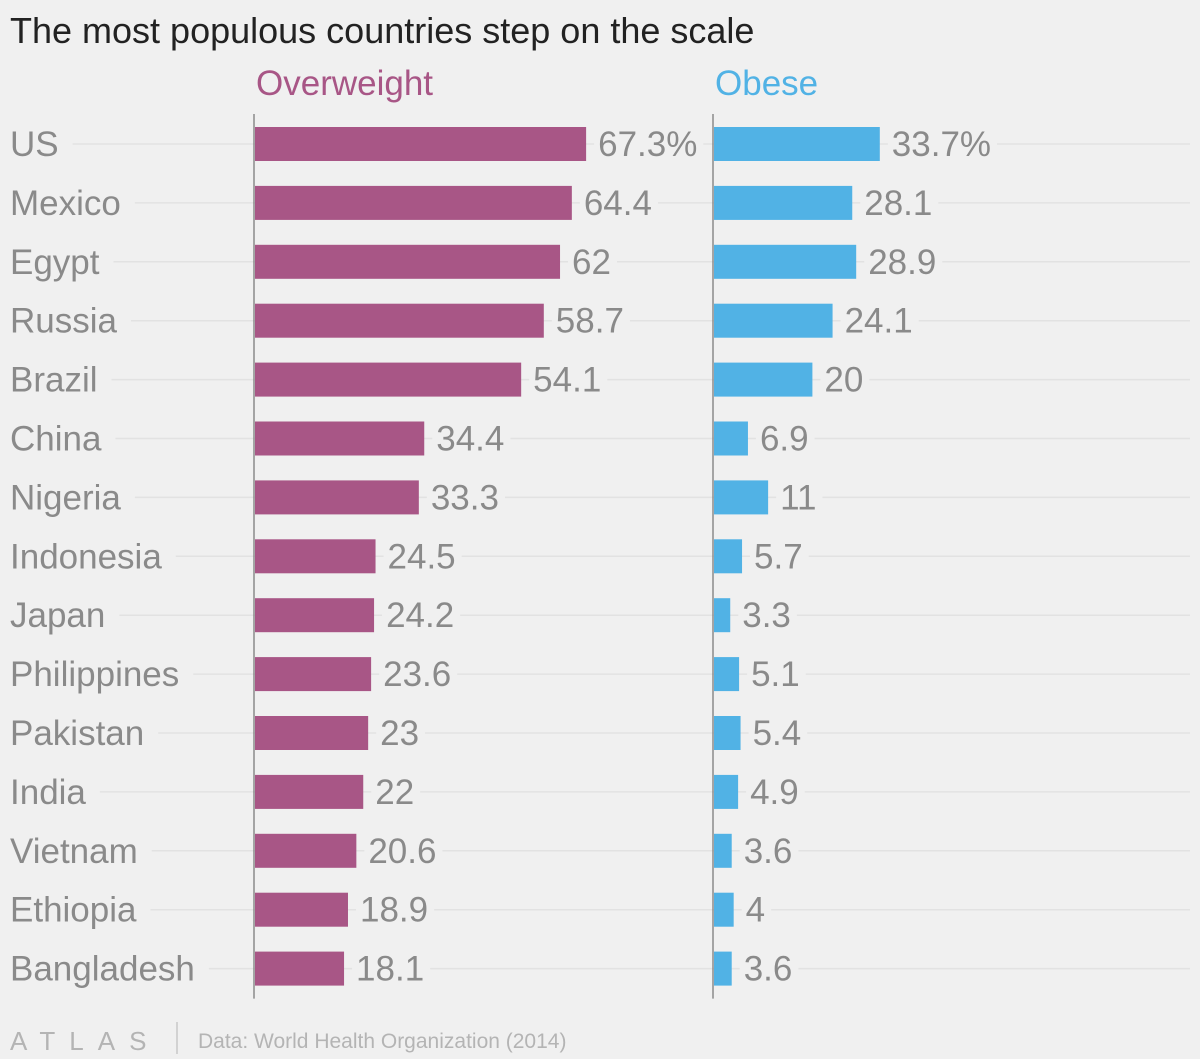 The image size is (1200, 1059). I want to click on value-label: 24.5, so click(422, 556).